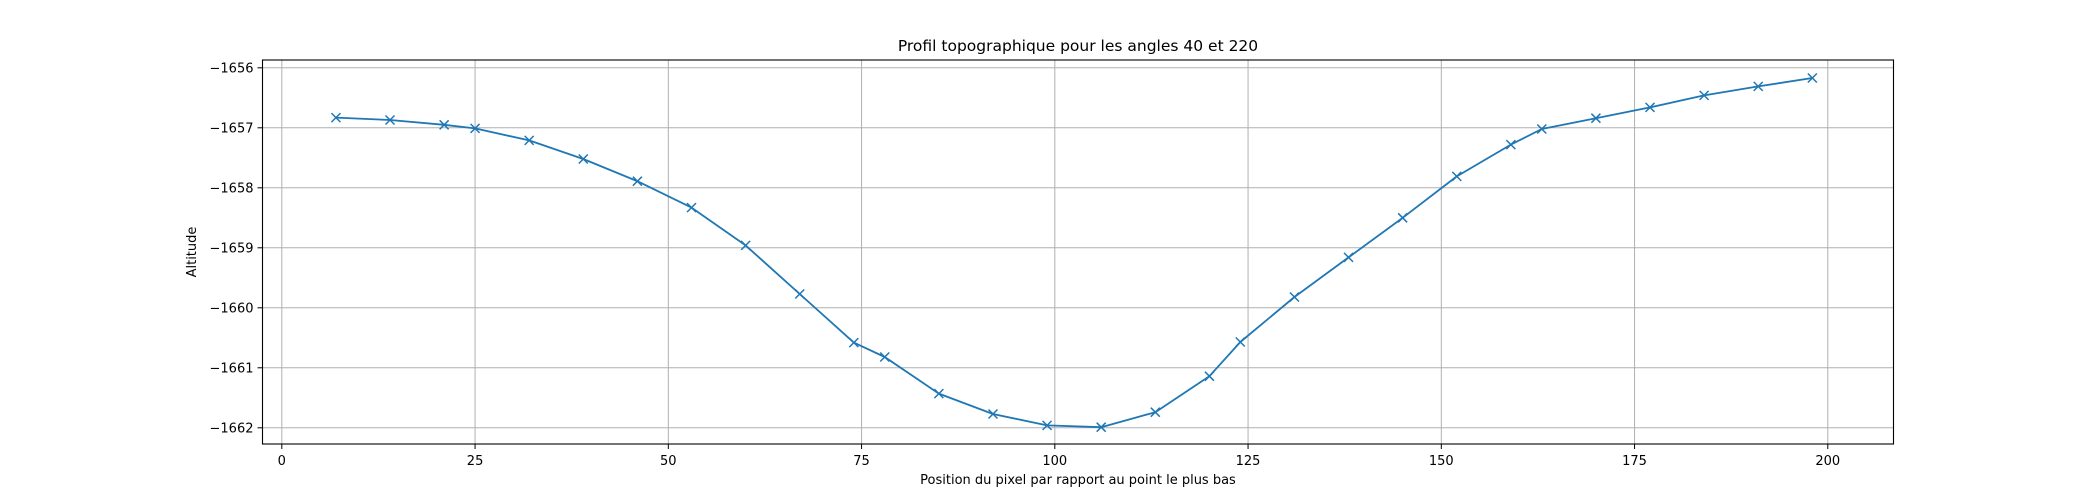  Describe the element at coordinates (232, 368) in the screenshot. I see `y-tick-label: −1661` at that location.